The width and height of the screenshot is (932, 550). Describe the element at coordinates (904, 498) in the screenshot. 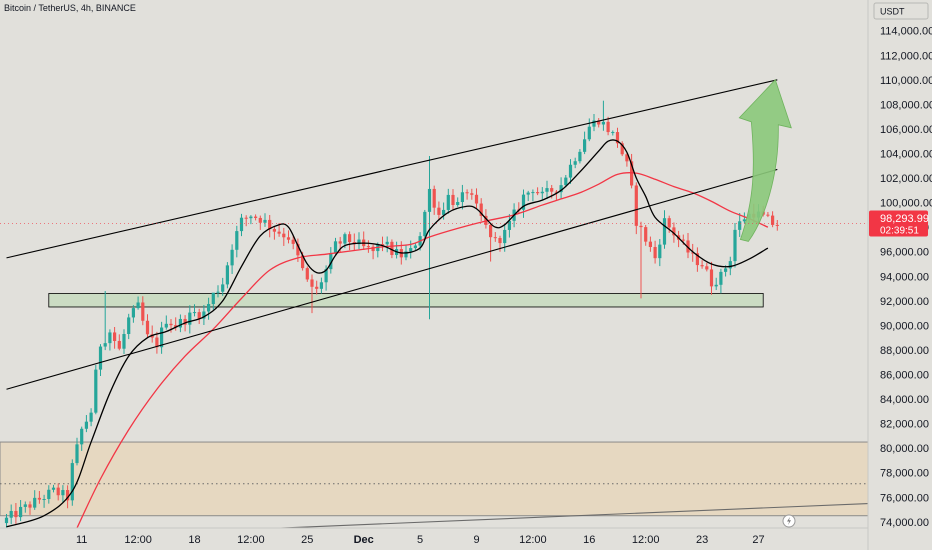

I see `y-tick-label: 76,000.00` at that location.